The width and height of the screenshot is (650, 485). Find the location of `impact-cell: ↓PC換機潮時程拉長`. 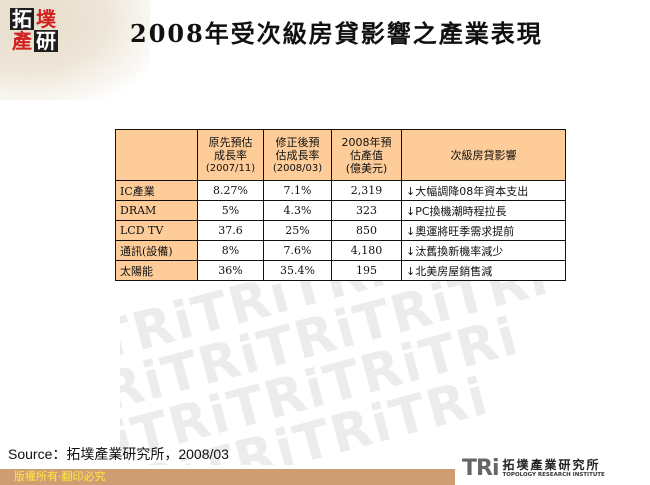

impact-cell: ↓PC換機潮時程拉長 is located at coordinates (483, 210).